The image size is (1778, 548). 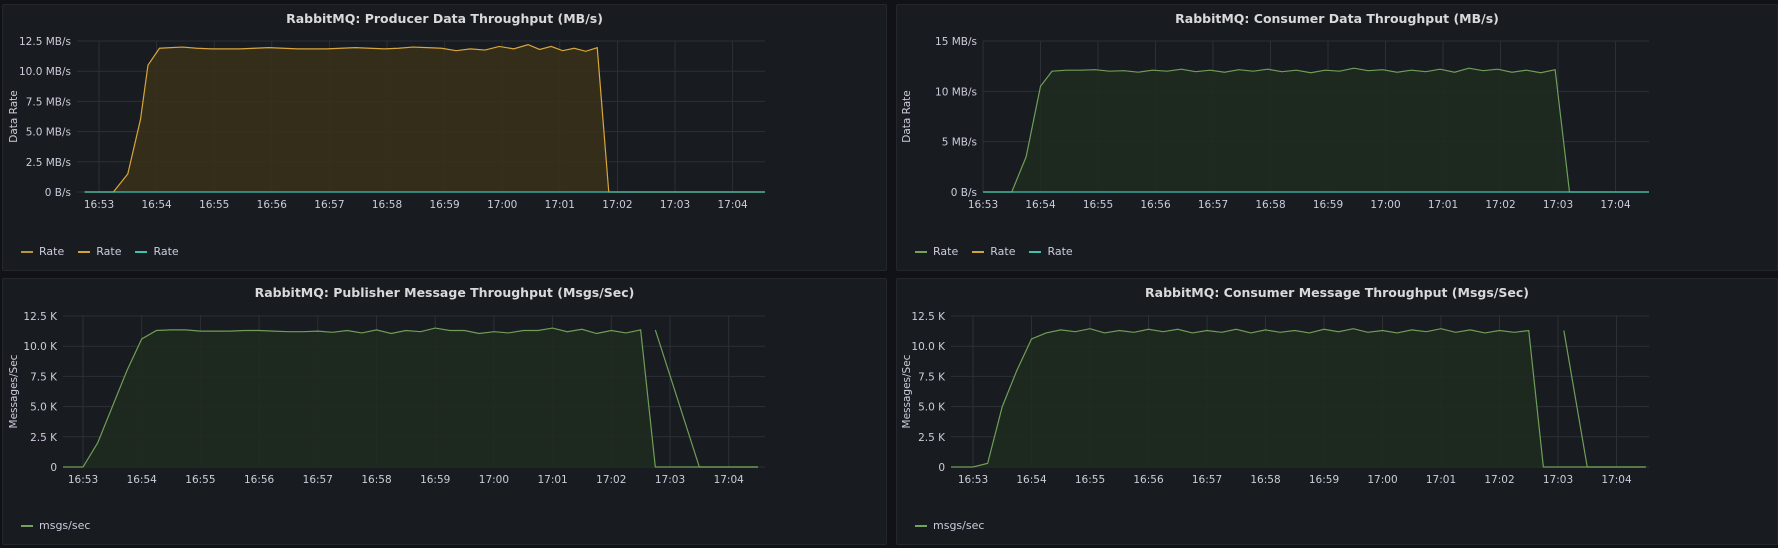 I want to click on y-tick-label: 0 B/s, so click(x=58, y=193).